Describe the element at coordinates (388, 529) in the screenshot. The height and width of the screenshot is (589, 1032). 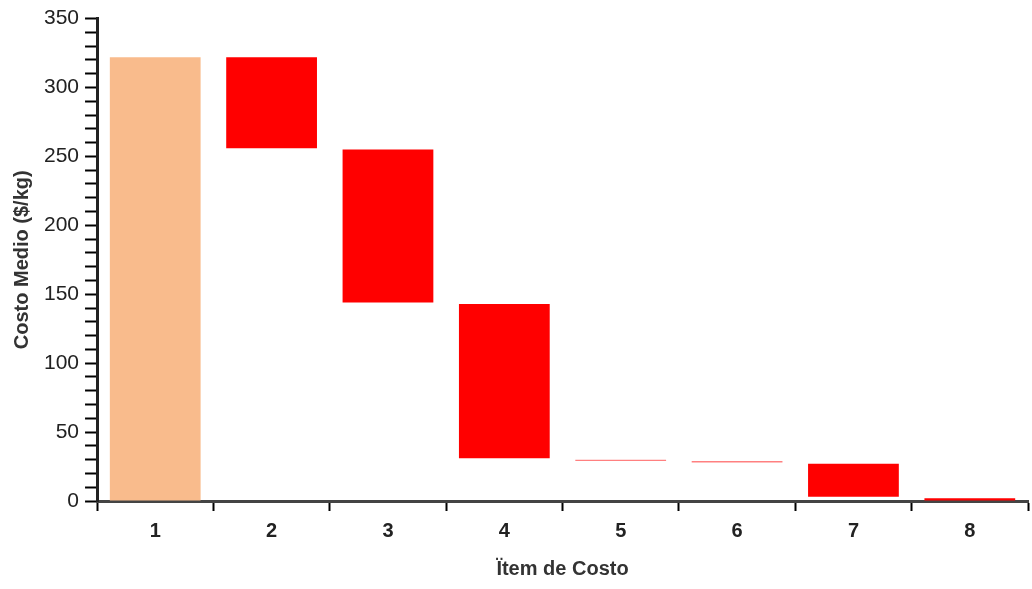
I see `x-tick-label: 3` at that location.